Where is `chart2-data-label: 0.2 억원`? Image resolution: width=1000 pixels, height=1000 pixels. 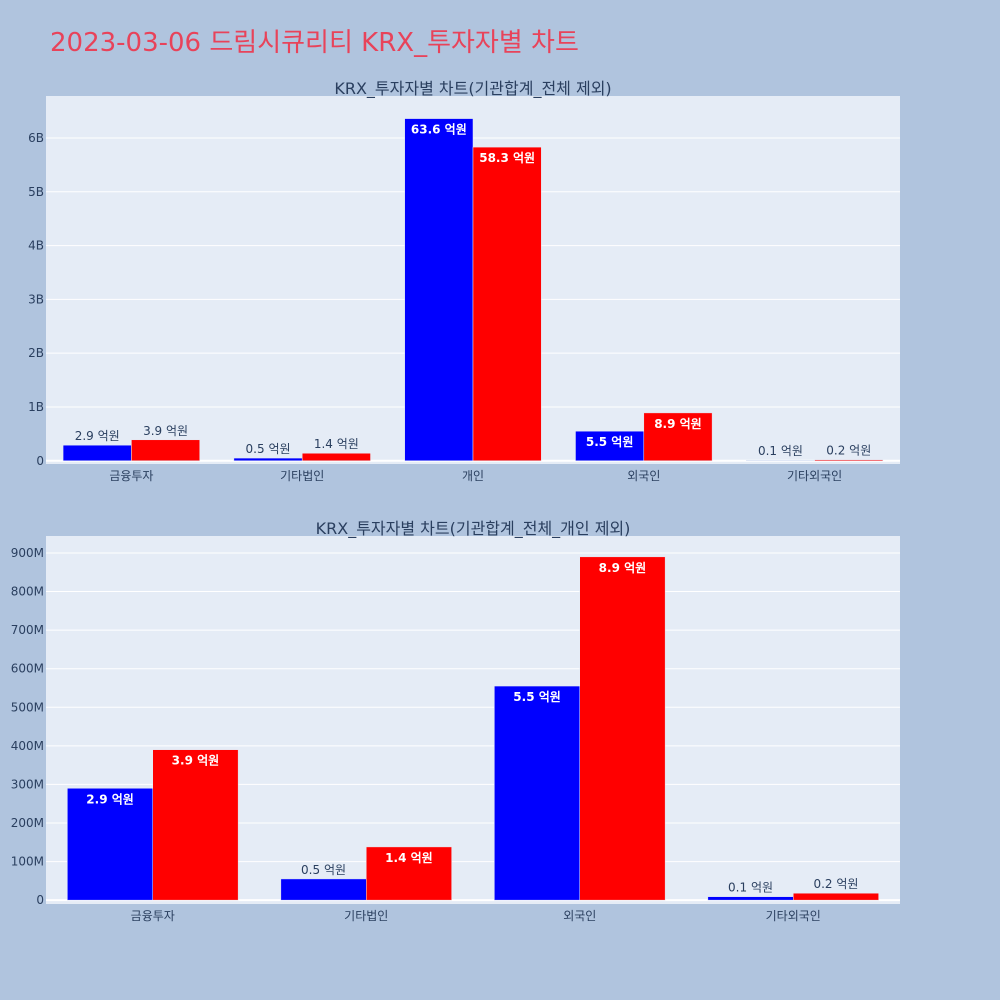 chart2-data-label: 0.2 억원 is located at coordinates (835, 884).